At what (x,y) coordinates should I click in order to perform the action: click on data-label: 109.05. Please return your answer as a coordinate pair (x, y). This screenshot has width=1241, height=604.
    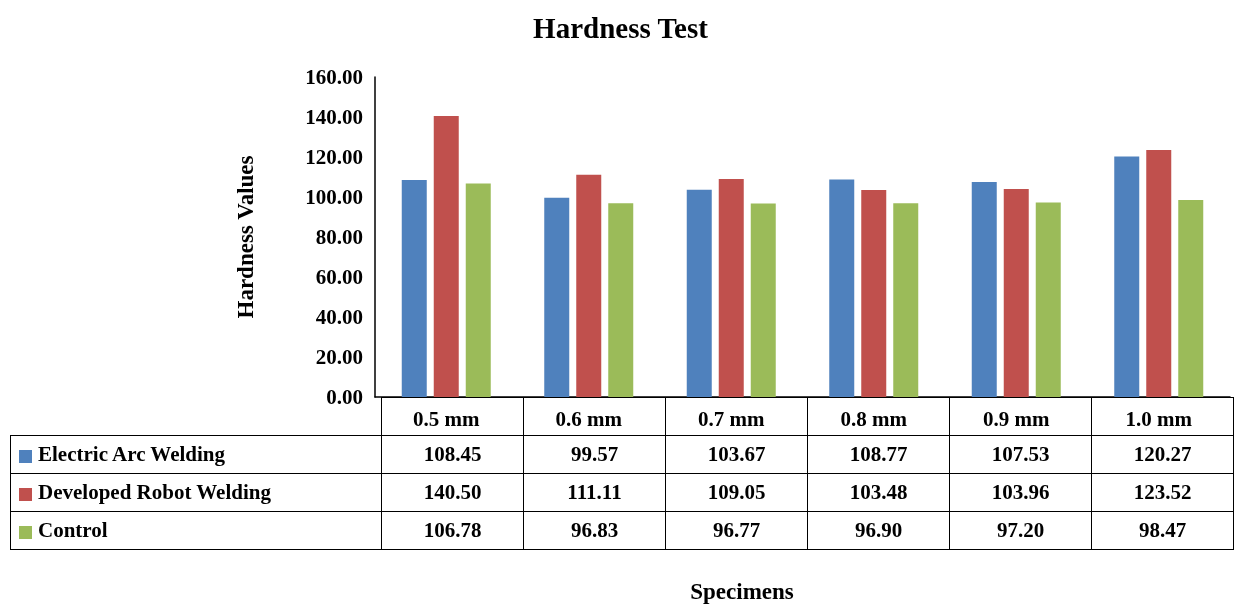
    Looking at the image, I should click on (736, 492).